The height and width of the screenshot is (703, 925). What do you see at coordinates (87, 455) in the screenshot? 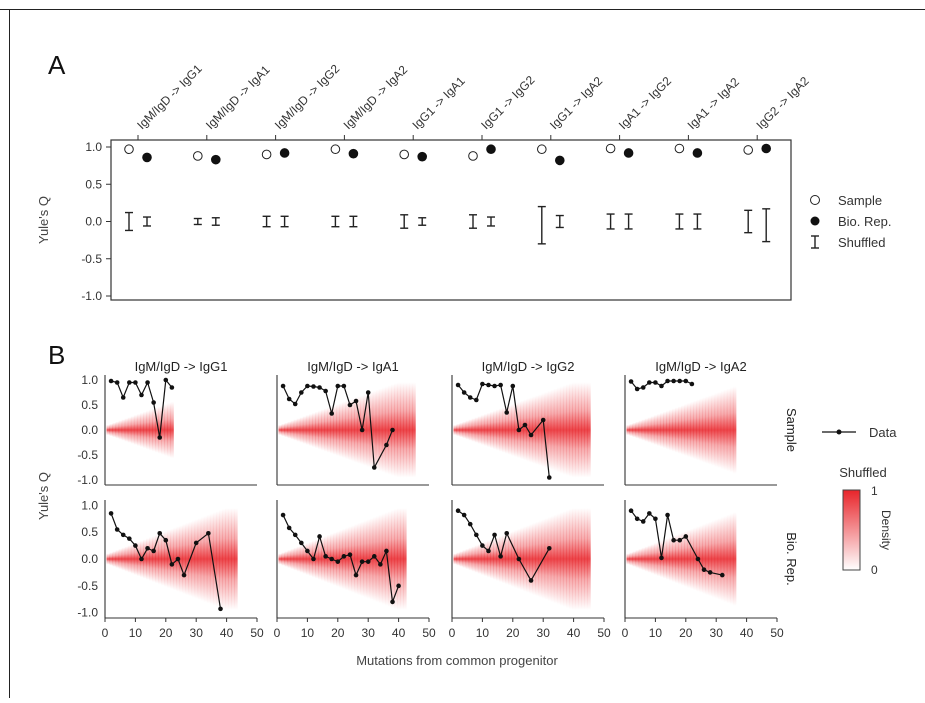
I see `panel-b-ytick-label: -0.5` at bounding box center [87, 455].